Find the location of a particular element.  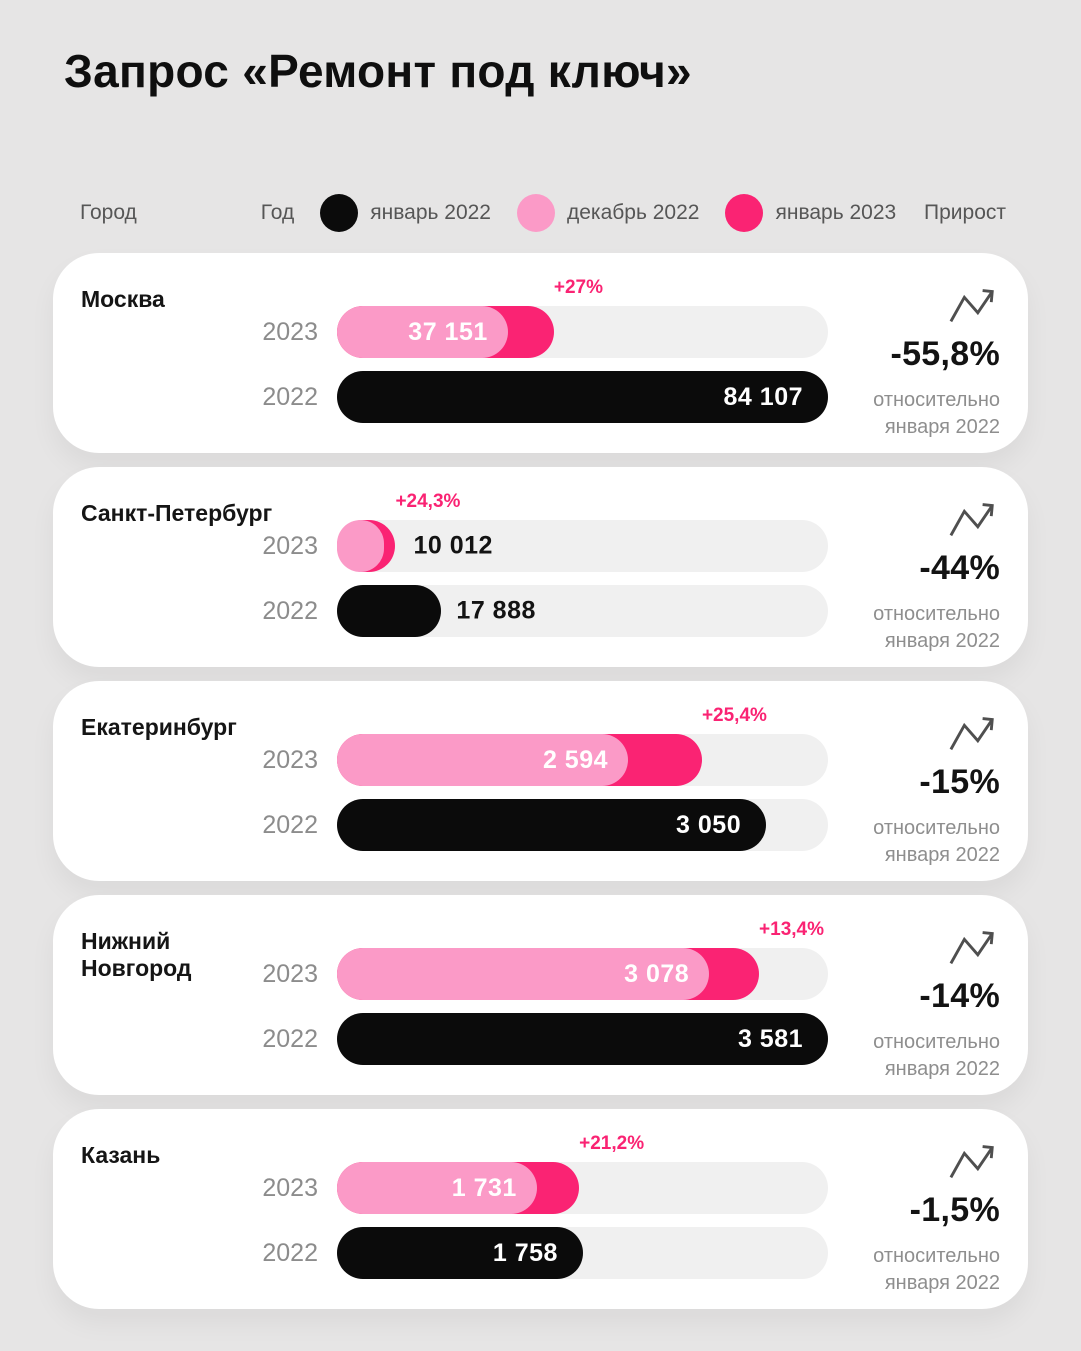

jan-2023-dot-icon is located at coordinates (744, 213).